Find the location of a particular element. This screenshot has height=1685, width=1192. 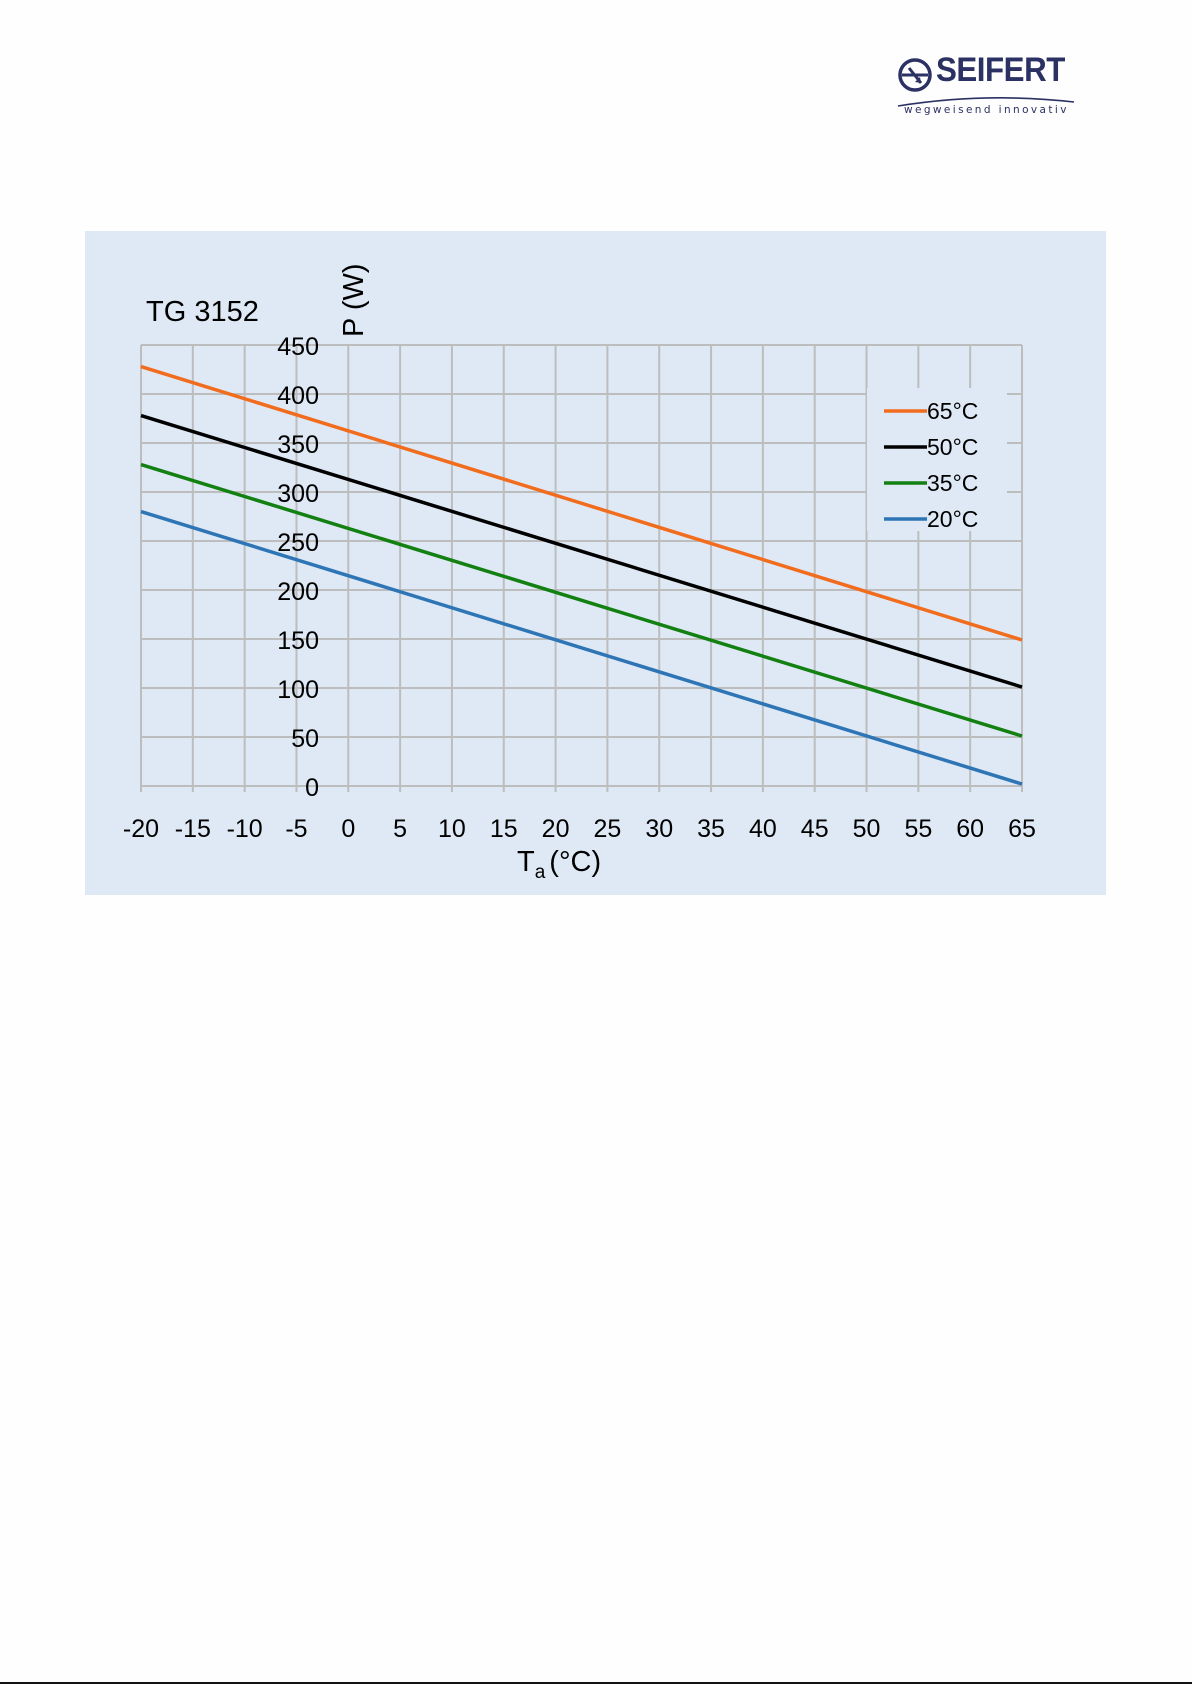

x-tick-label: 5 is located at coordinates (400, 829).